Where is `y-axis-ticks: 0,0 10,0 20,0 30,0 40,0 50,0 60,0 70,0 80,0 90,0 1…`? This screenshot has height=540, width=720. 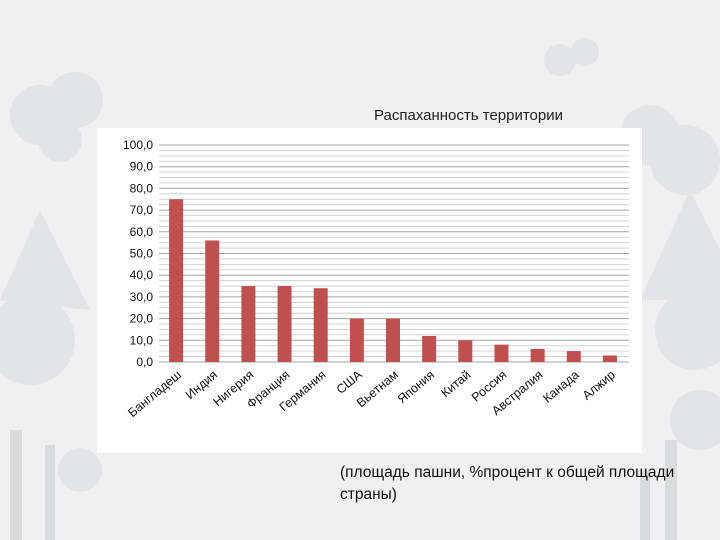 y-axis-ticks: 0,0 10,0 20,0 30,0 40,0 50,0 60,0 70,0 80,0 90,0 1… is located at coordinates (138, 253).